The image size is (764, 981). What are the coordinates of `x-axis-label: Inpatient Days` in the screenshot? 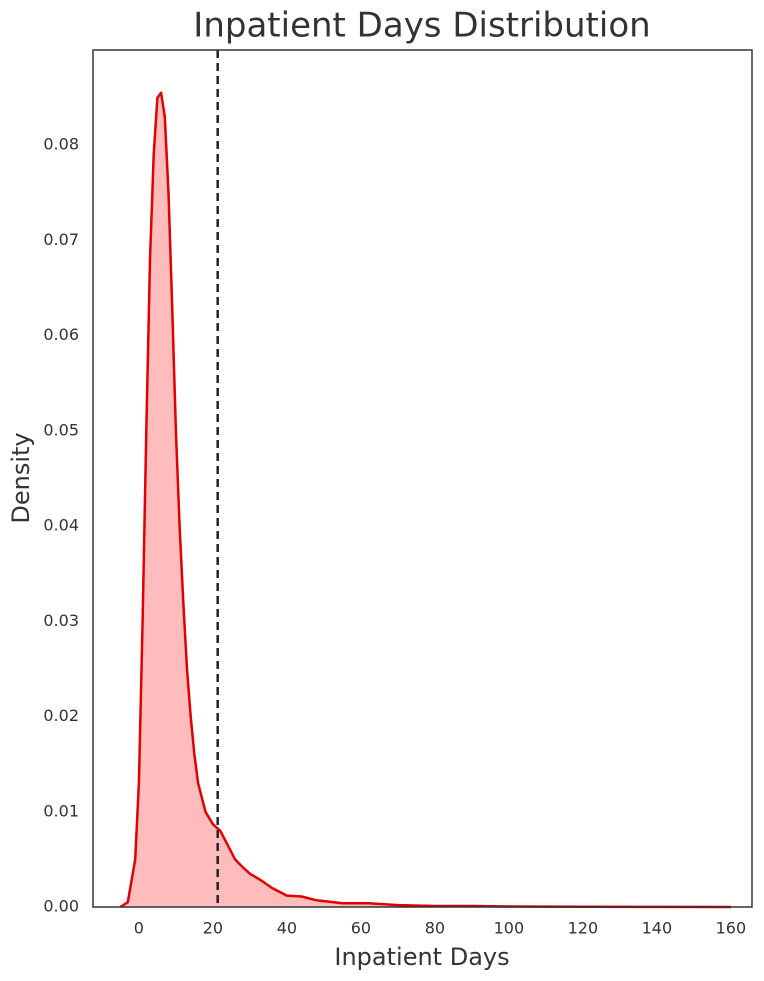 It's located at (421, 957).